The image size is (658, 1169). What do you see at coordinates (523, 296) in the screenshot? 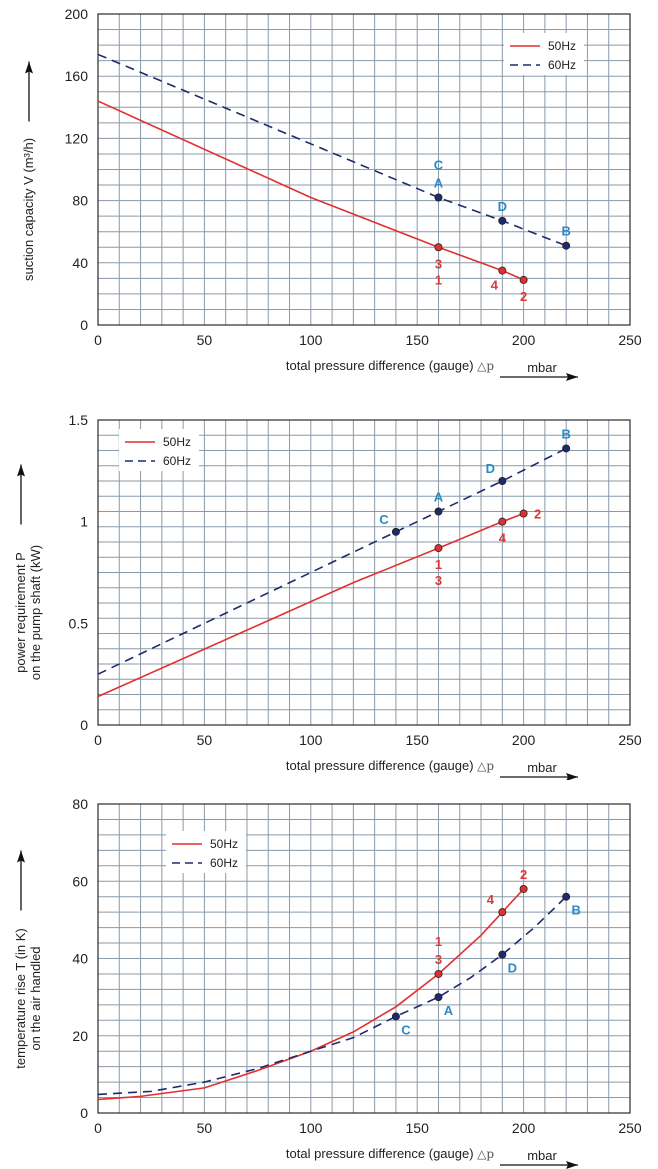
I see `point-label: 2` at bounding box center [523, 296].